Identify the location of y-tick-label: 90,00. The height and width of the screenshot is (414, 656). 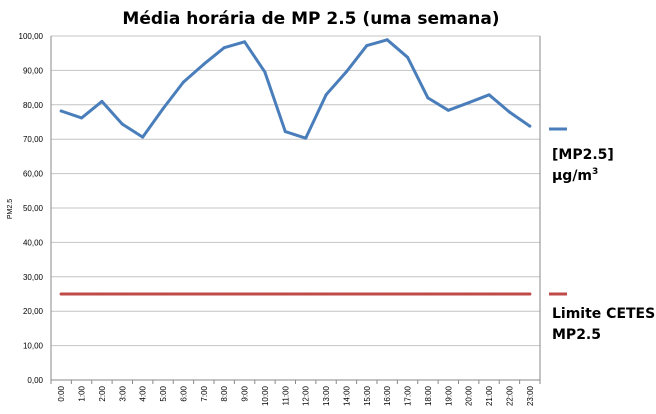
(33, 70).